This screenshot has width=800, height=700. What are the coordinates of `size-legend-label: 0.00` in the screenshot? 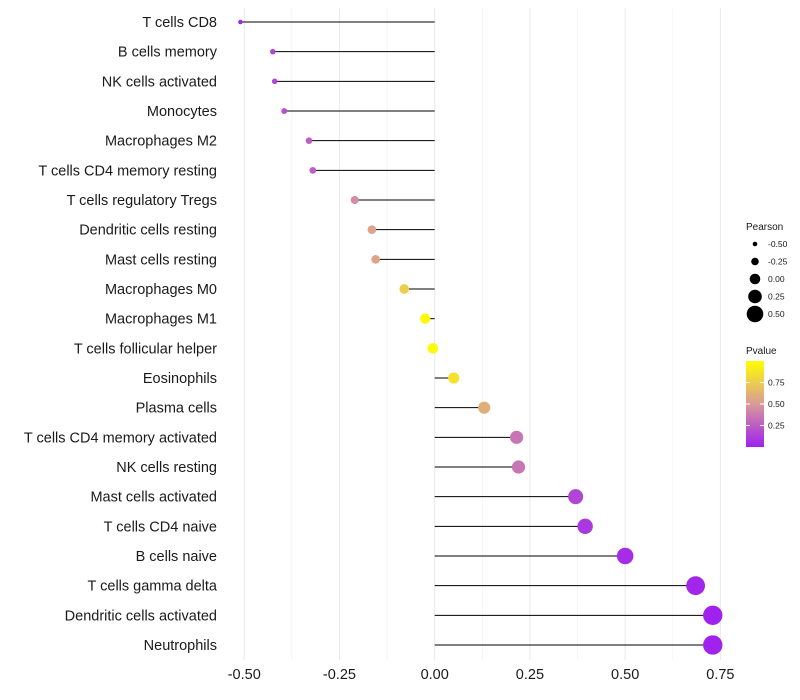 It's located at (776, 279).